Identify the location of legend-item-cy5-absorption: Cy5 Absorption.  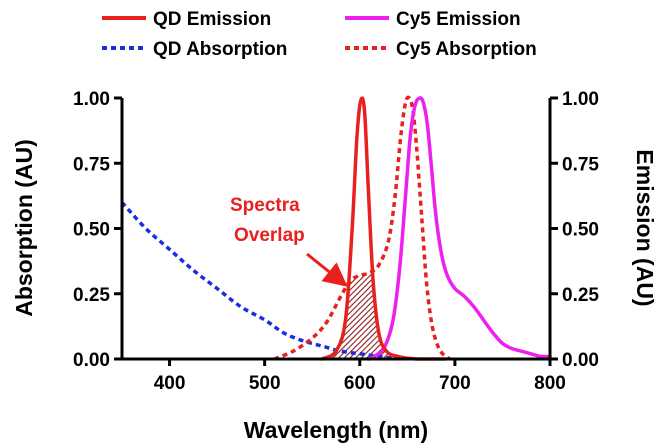
(441, 49).